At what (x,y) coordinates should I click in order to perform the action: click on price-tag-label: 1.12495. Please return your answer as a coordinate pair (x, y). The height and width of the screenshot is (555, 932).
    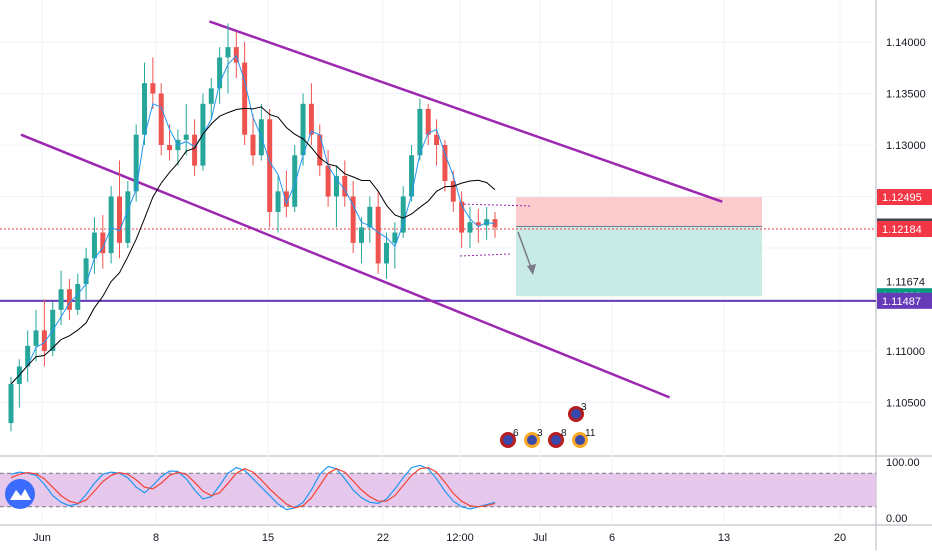
    Looking at the image, I should click on (902, 198).